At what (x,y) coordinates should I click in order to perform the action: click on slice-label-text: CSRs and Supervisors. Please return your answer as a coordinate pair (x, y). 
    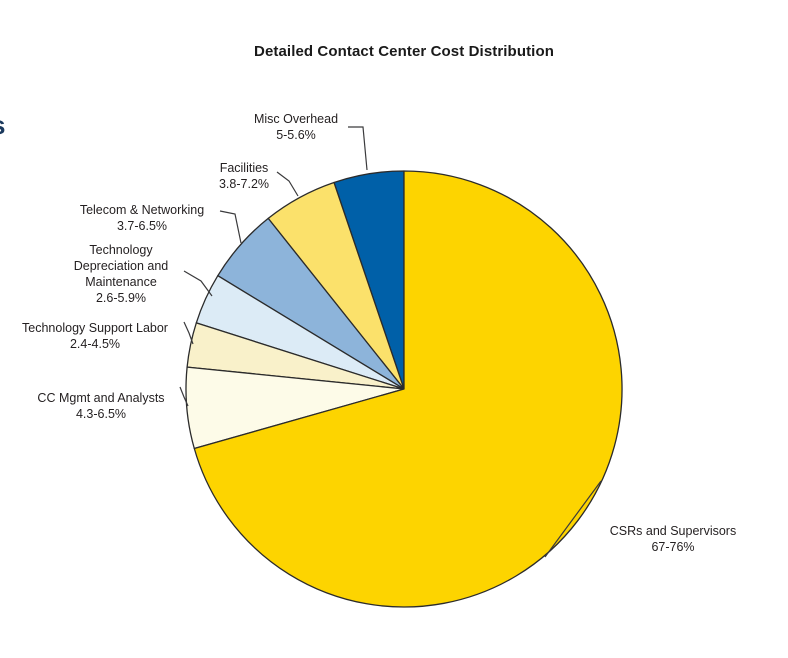
    Looking at the image, I should click on (673, 531).